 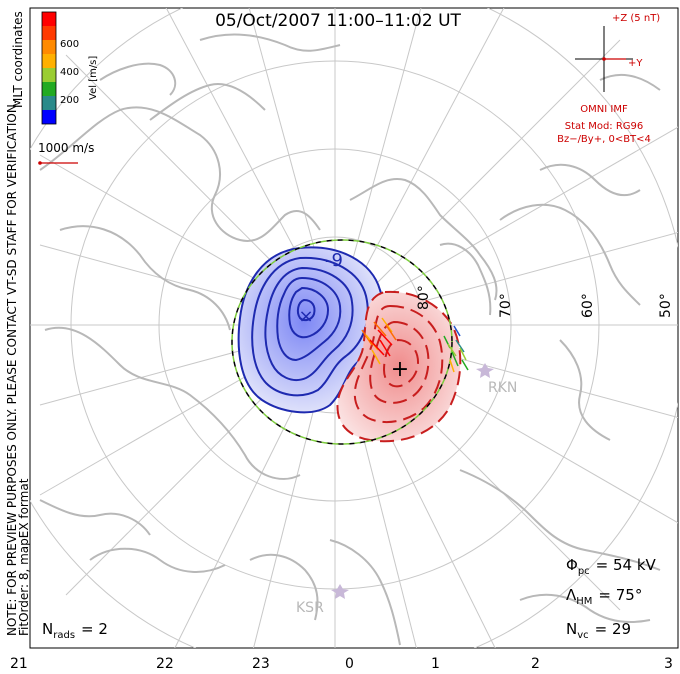 What do you see at coordinates (349, 664) in the screenshot?
I see `mlt-label-0: 0` at bounding box center [349, 664].